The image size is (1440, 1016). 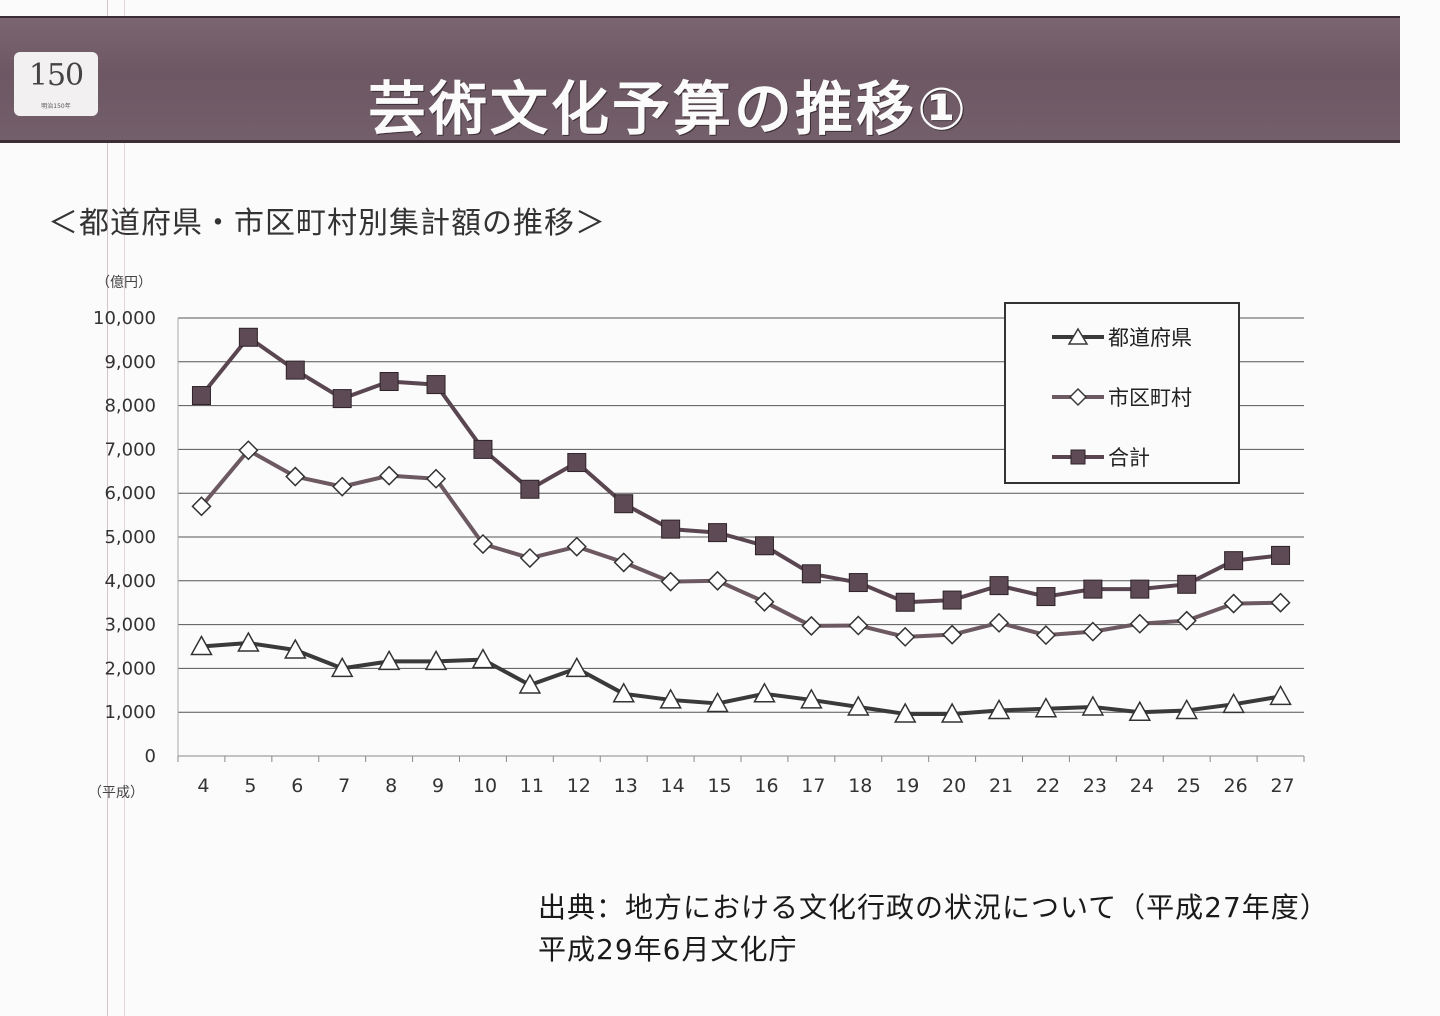 I want to click on diamond-marker-icon, so click(x=1078, y=397).